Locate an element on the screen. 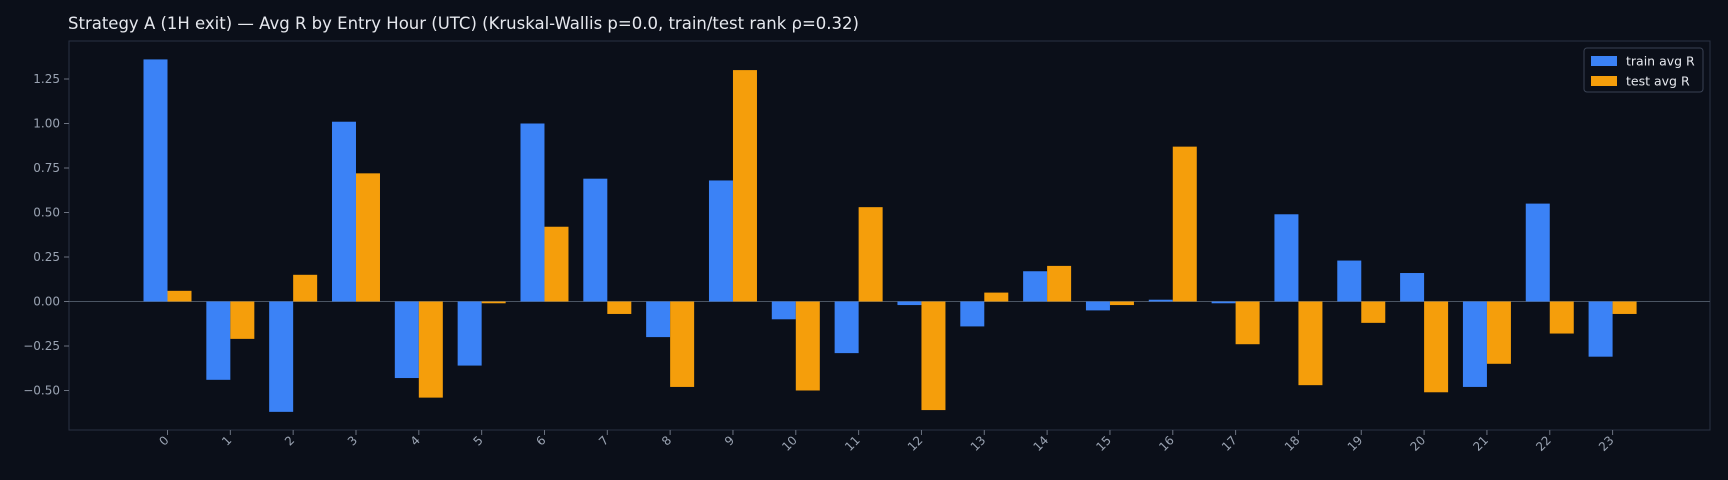 The height and width of the screenshot is (480, 1728). x-tick-label: 8 is located at coordinates (666, 440).